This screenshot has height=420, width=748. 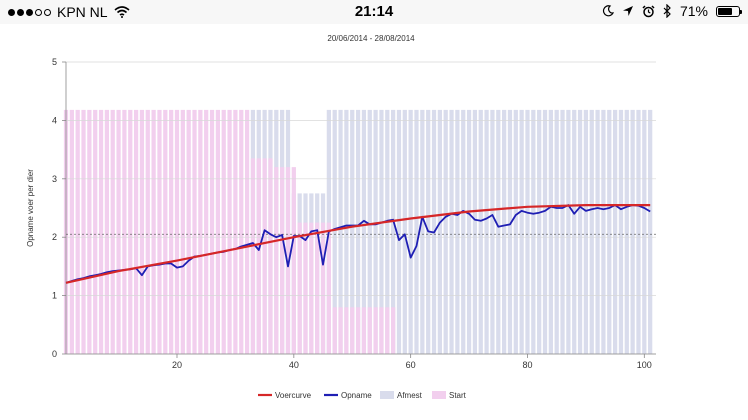 What do you see at coordinates (177, 365) in the screenshot?
I see `x-tick-label: 20` at bounding box center [177, 365].